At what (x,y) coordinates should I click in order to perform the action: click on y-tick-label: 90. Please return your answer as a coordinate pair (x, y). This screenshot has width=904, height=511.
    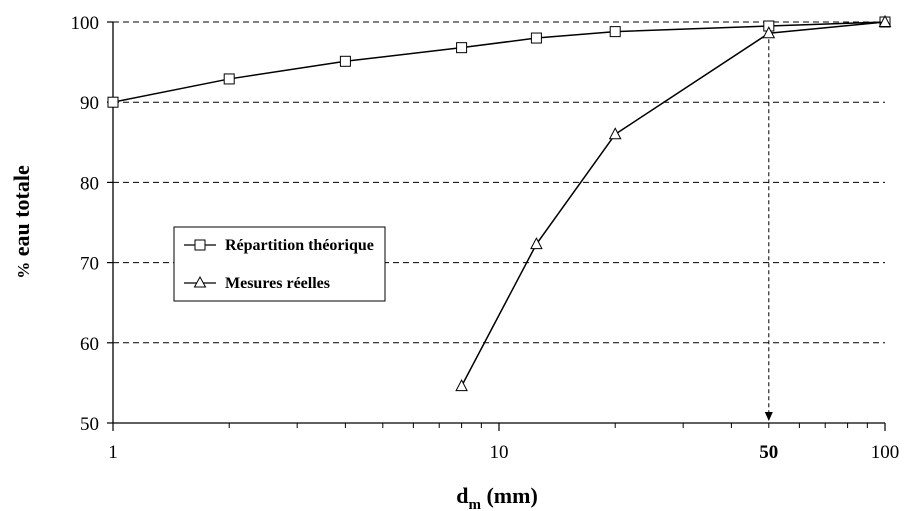
    Looking at the image, I should click on (89, 103).